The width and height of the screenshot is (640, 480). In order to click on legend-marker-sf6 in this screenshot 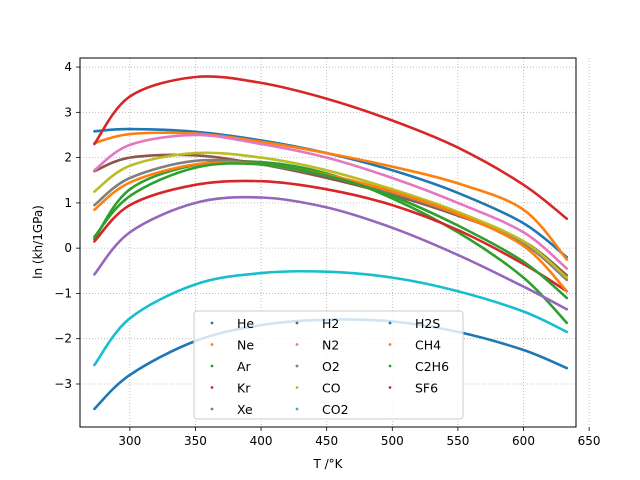, I will do `click(390, 387)`.